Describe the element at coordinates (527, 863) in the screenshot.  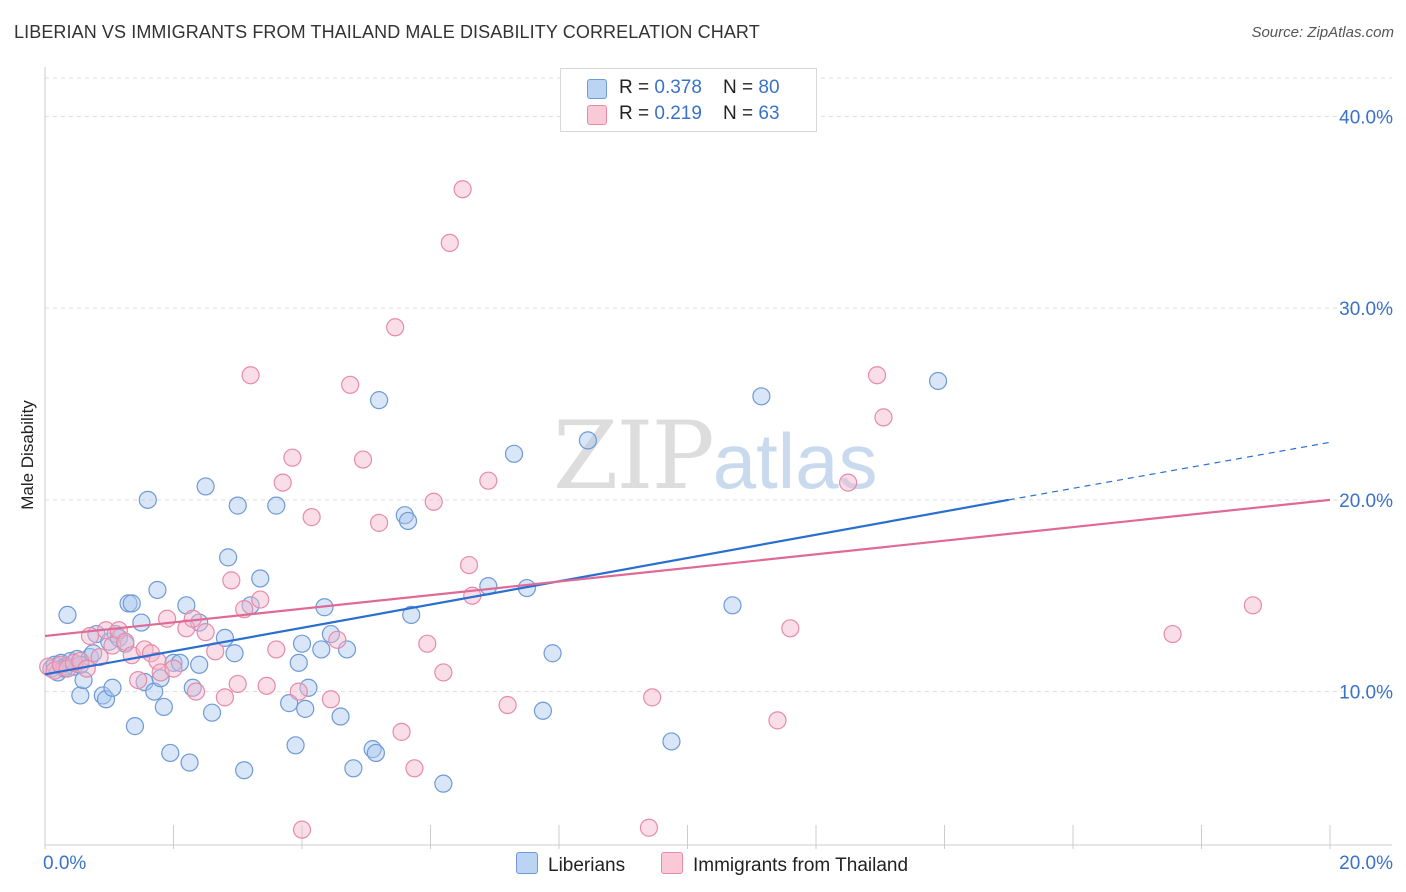
I see `bottom-legend-swatch-liberians` at that location.